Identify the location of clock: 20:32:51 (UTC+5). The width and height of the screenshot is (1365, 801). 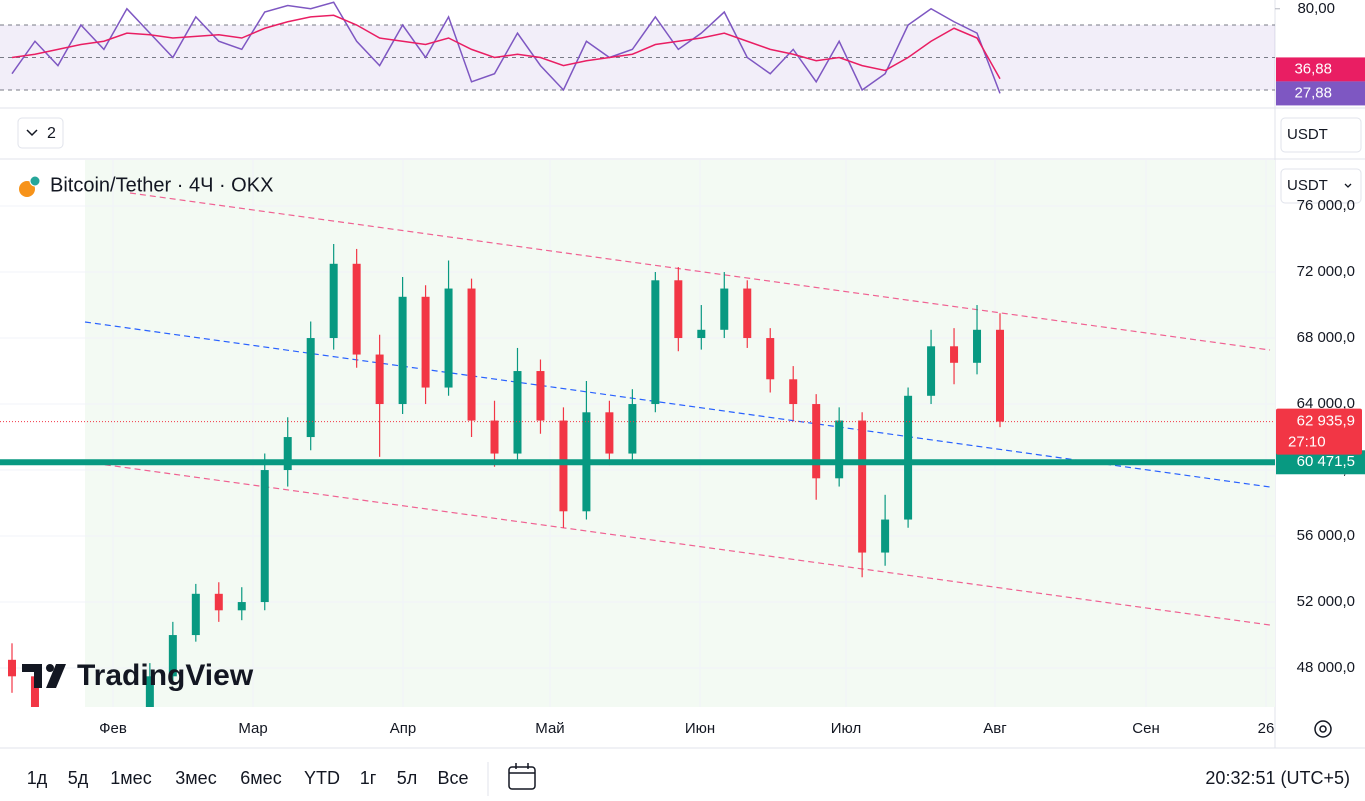
(1277, 778).